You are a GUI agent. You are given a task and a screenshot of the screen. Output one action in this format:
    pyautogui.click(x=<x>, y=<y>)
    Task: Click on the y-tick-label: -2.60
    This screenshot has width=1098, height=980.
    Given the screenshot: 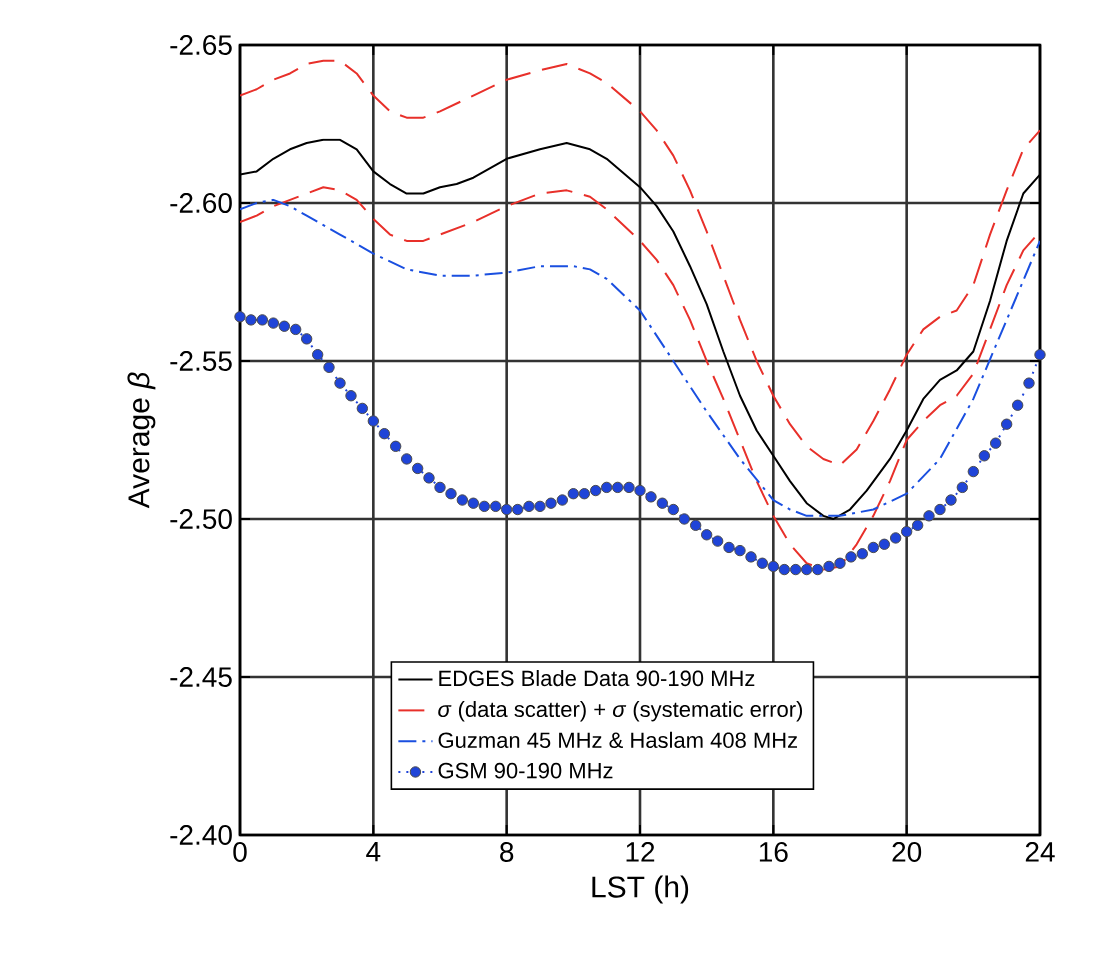 What is the action you would take?
    pyautogui.click(x=201, y=203)
    